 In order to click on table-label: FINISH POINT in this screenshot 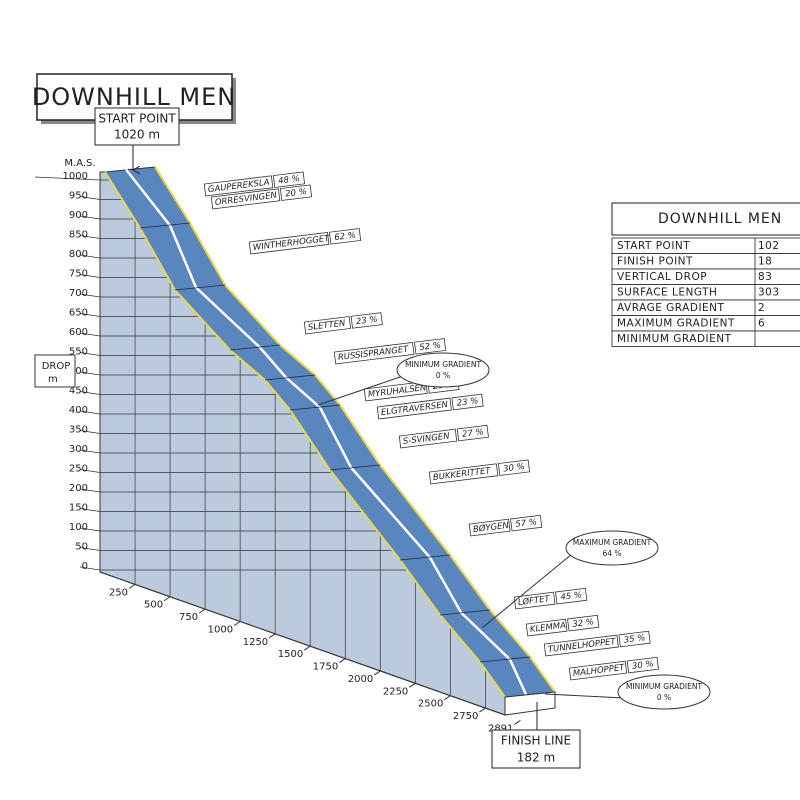, I will do `click(655, 262)`.